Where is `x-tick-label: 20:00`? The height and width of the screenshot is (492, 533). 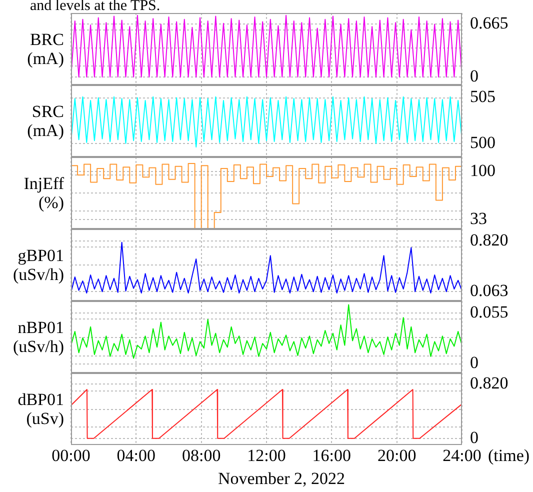 x-tick-label: 20:00 is located at coordinates (396, 455).